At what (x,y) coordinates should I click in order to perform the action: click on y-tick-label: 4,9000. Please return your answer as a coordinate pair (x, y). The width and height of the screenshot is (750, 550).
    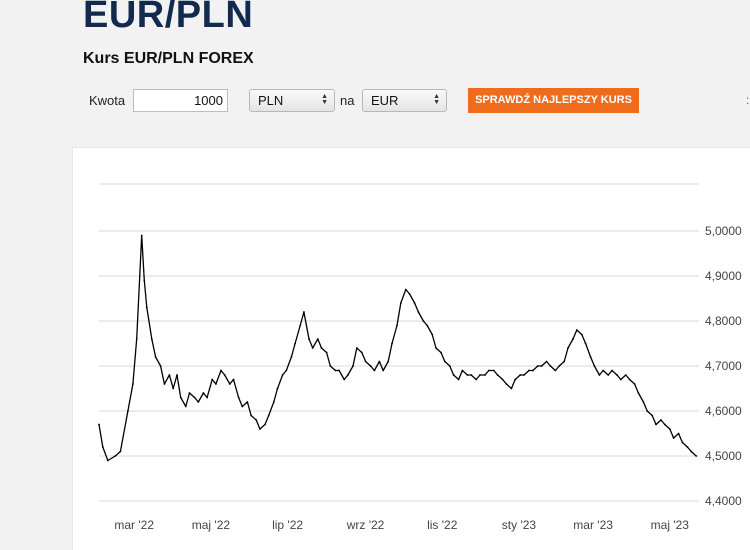
    Looking at the image, I should click on (723, 276).